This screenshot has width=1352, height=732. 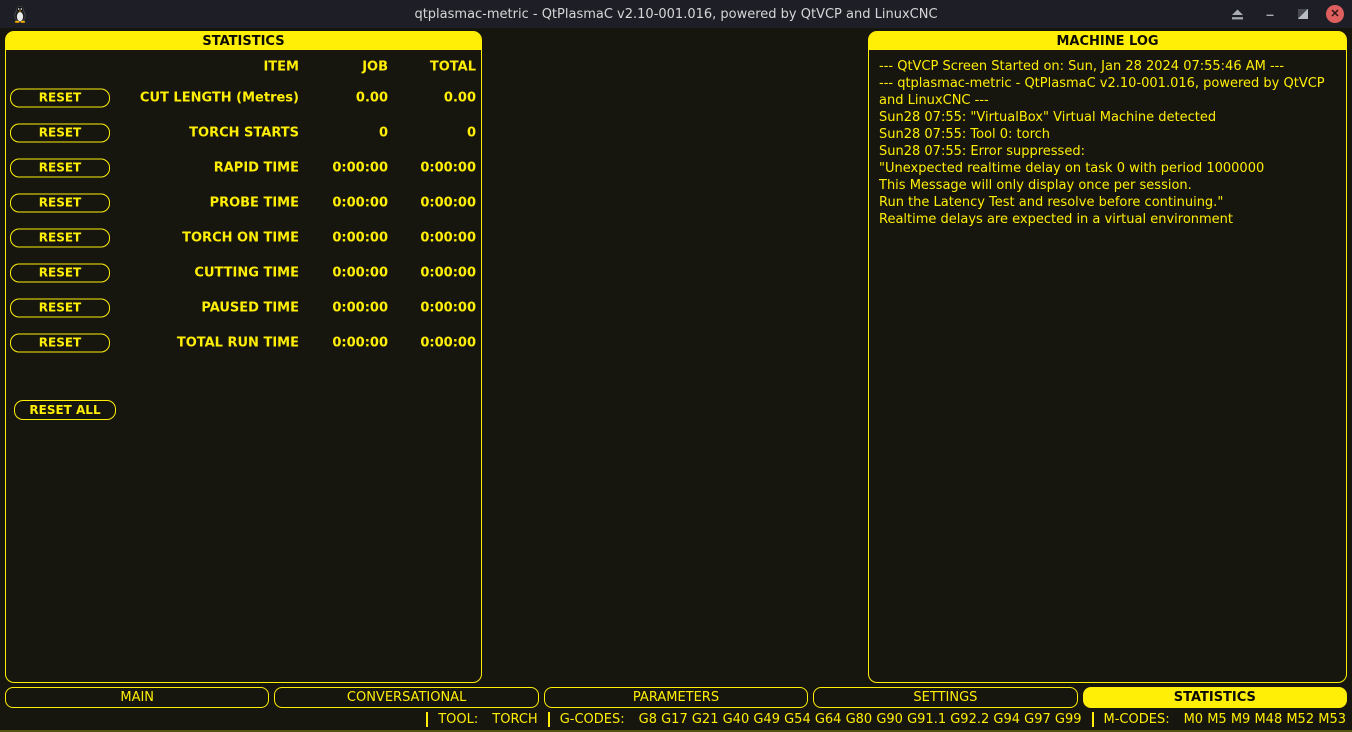 I want to click on stat-total-value: 0, so click(x=471, y=132).